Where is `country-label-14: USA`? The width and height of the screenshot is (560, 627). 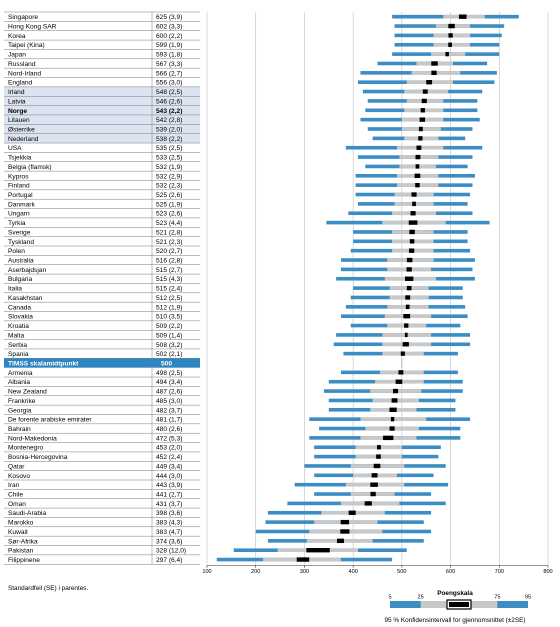
country-label-14: USA is located at coordinates (15, 148).